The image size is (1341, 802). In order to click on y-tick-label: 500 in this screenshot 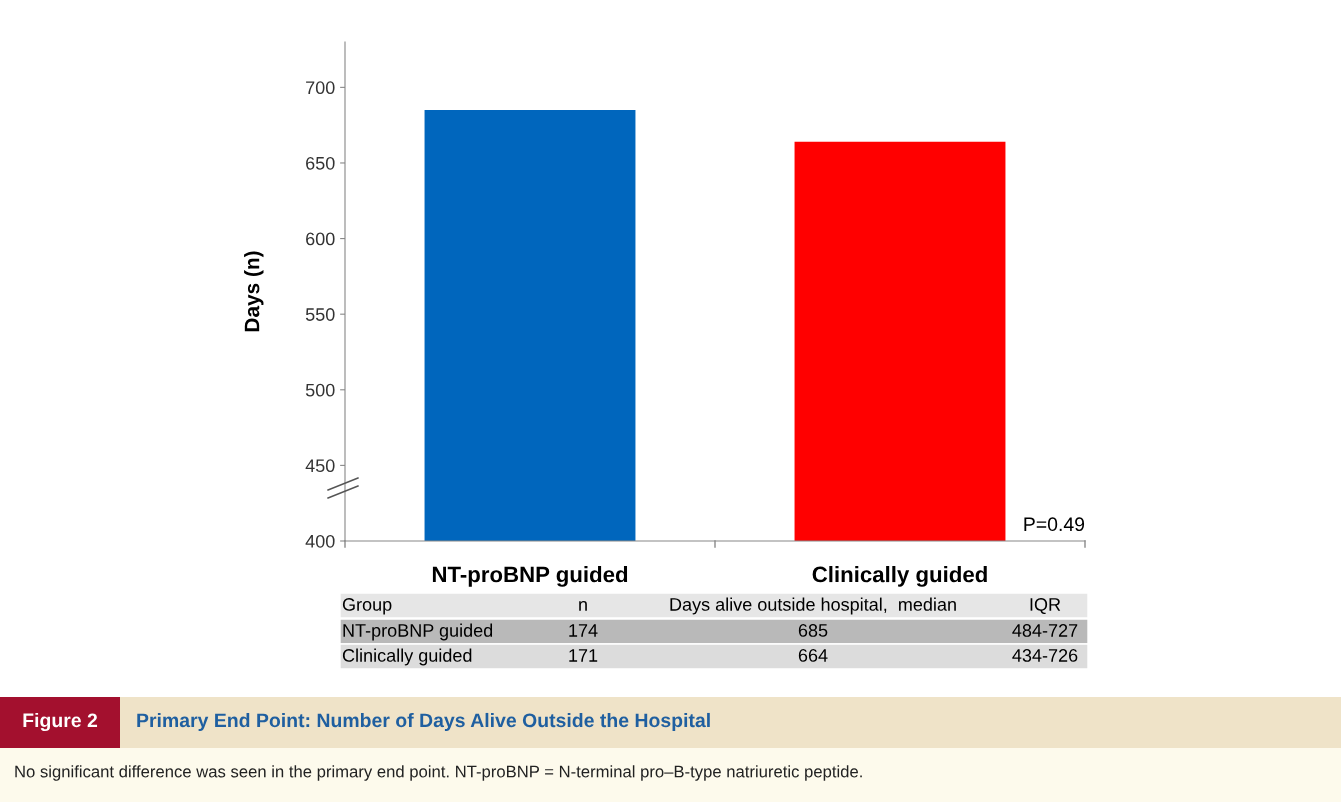, I will do `click(320, 390)`.